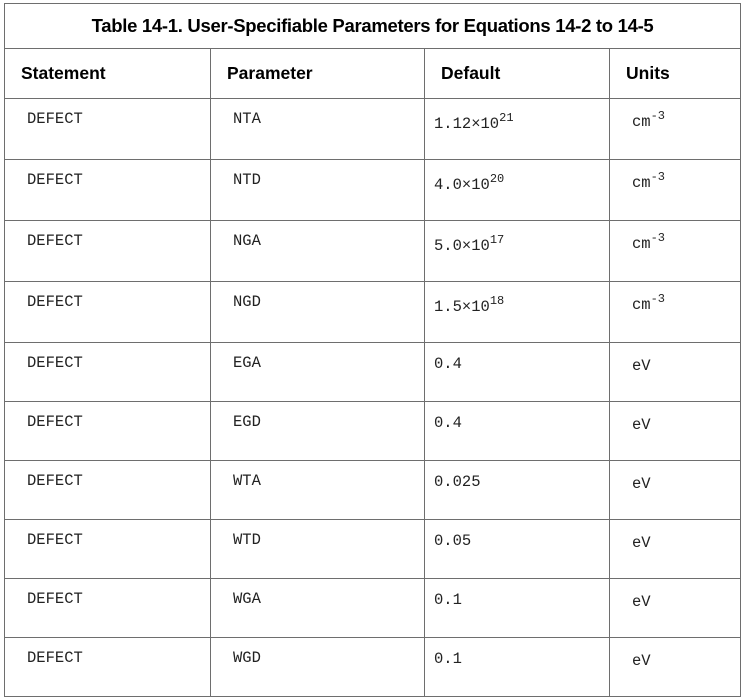 The width and height of the screenshot is (746, 697). Describe the element at coordinates (497, 240) in the screenshot. I see `default-exponent: 17` at that location.